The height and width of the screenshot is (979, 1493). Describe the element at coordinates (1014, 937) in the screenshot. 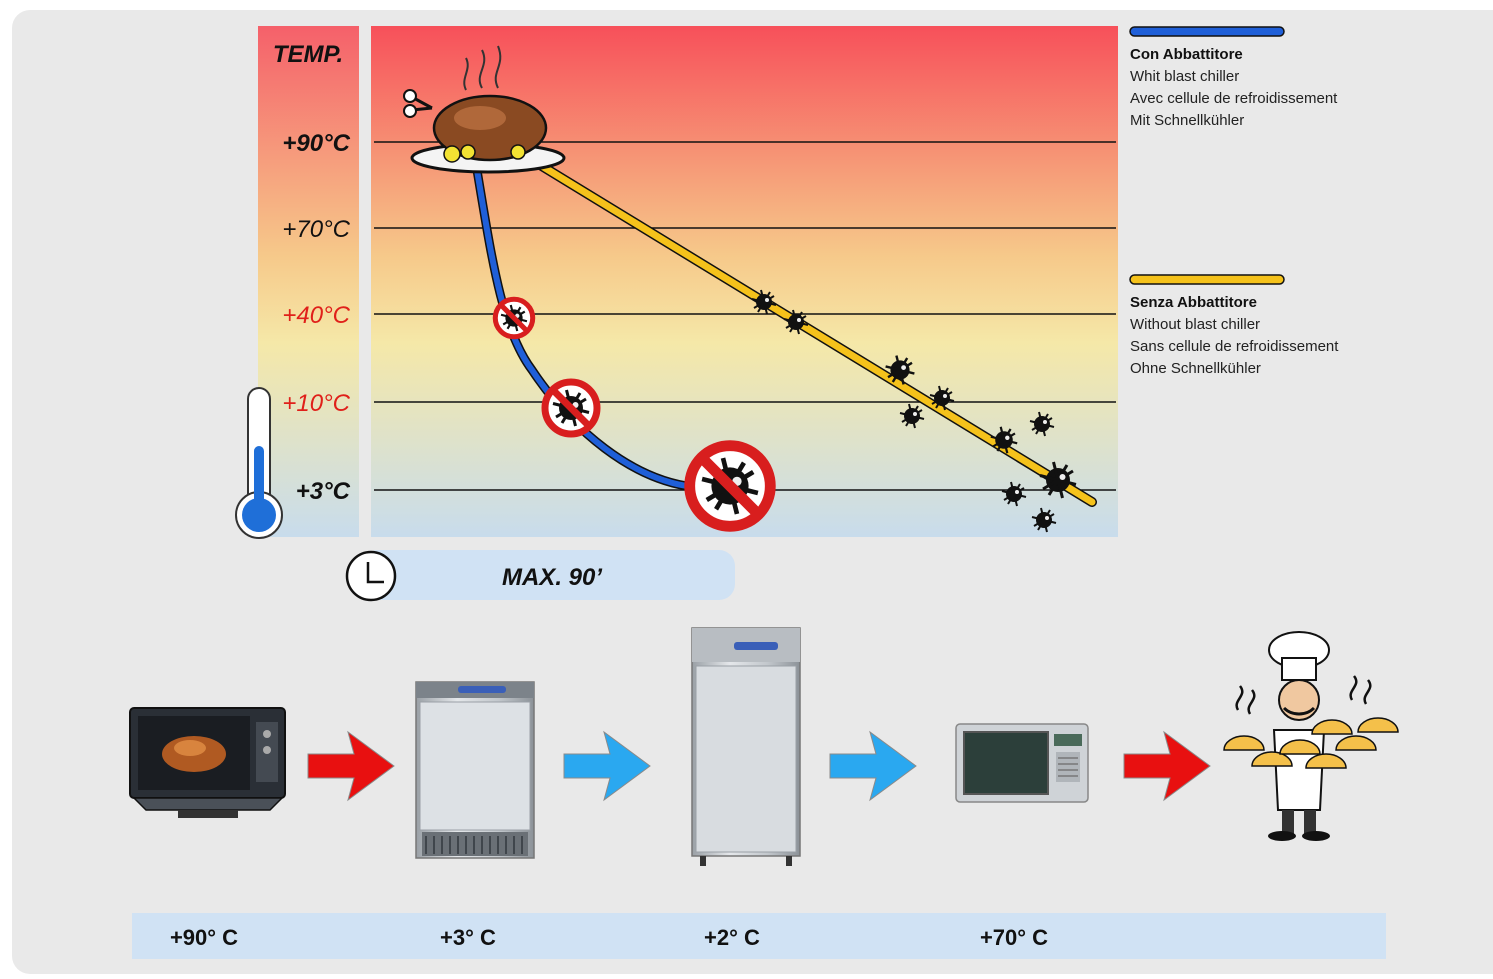

I see `stage-temperature-label: +70° C` at that location.